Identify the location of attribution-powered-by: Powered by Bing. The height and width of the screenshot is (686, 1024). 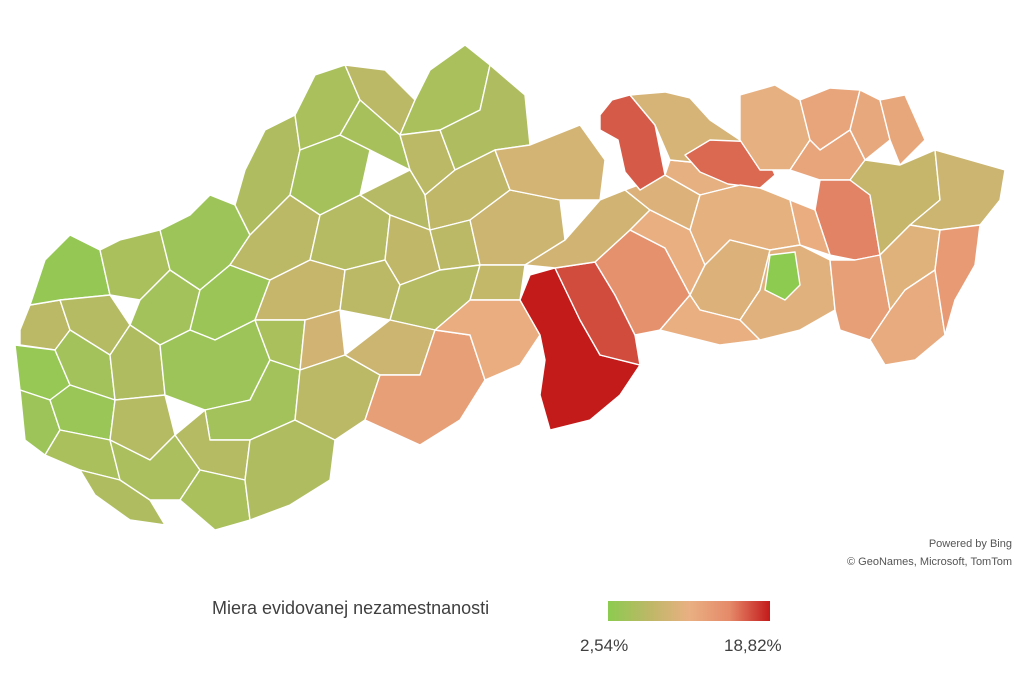
(970, 544).